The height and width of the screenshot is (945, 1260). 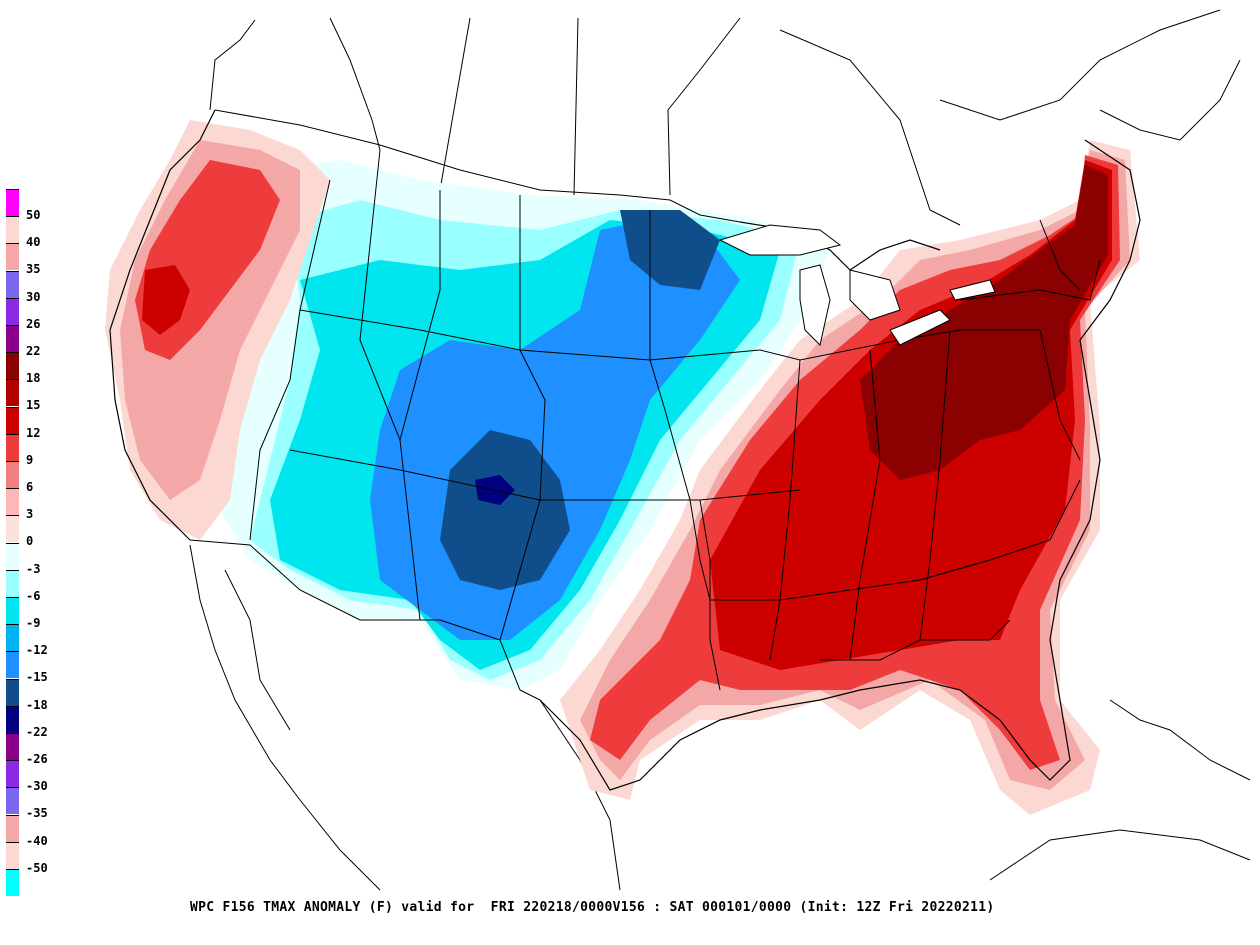 What do you see at coordinates (30, 541) in the screenshot?
I see `legend-label: 0` at bounding box center [30, 541].